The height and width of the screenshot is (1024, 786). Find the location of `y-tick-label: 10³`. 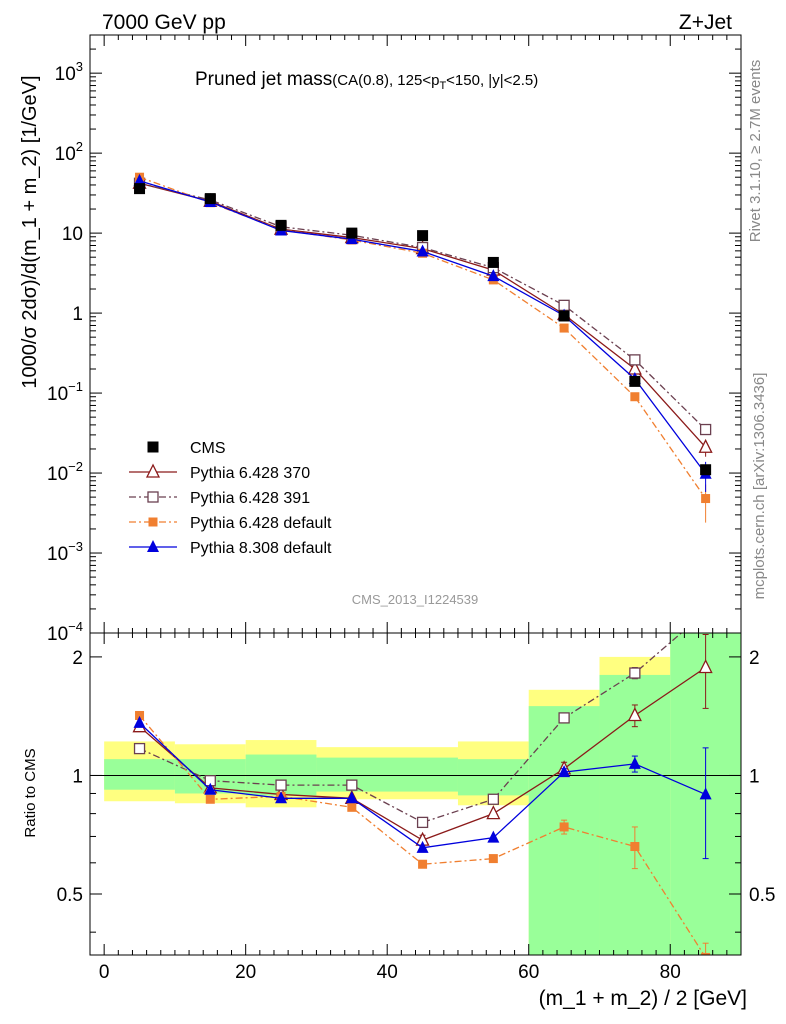

y-tick-label: 10³ is located at coordinates (69, 72).